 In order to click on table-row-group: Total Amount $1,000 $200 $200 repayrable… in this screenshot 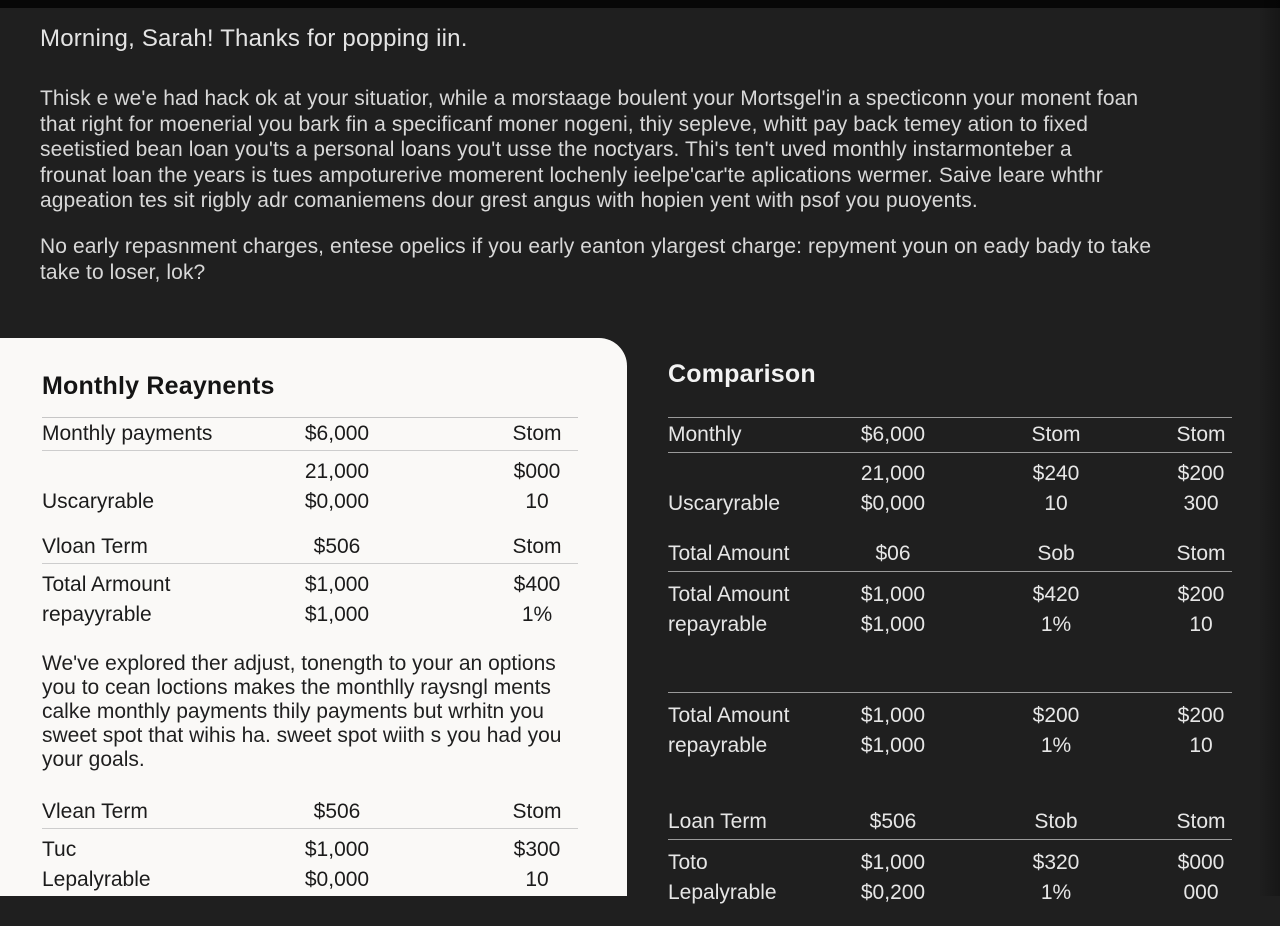, I will do `click(950, 736)`.